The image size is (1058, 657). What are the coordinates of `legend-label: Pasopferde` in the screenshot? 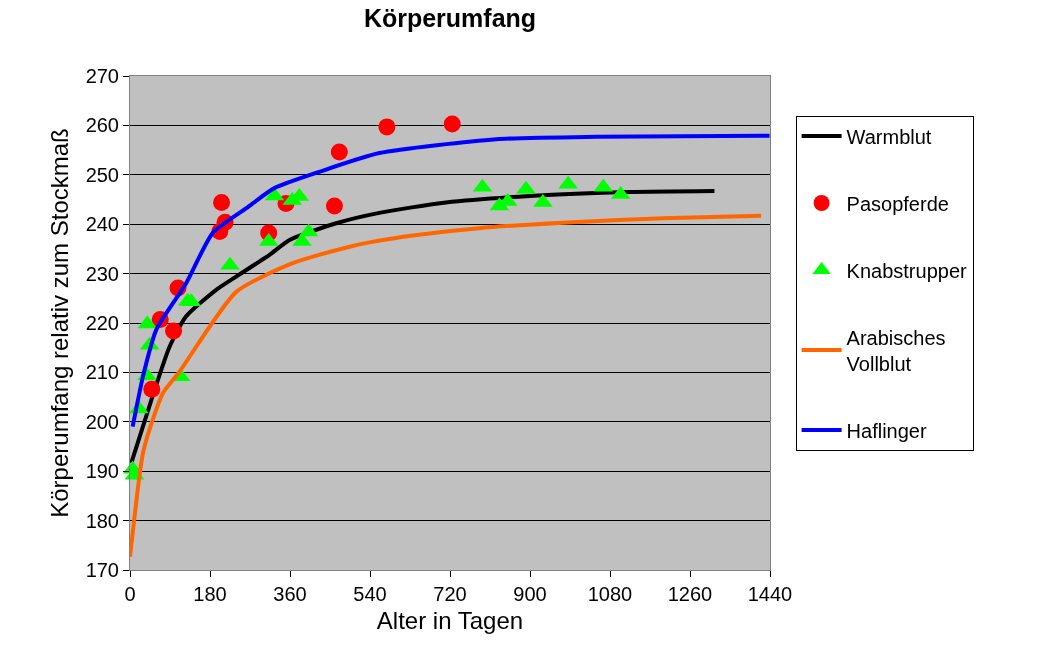 It's located at (897, 203).